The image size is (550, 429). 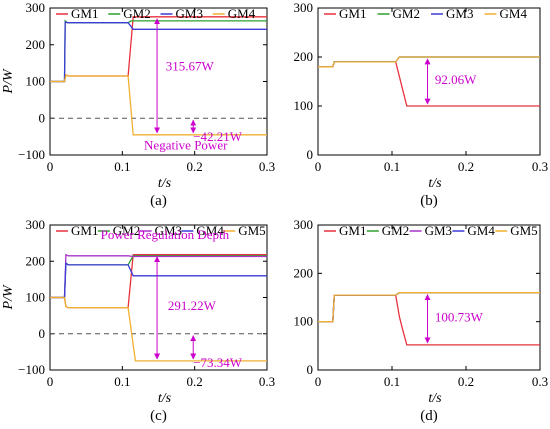 I want to click on annotation-text: Negative Power, so click(x=186, y=144).